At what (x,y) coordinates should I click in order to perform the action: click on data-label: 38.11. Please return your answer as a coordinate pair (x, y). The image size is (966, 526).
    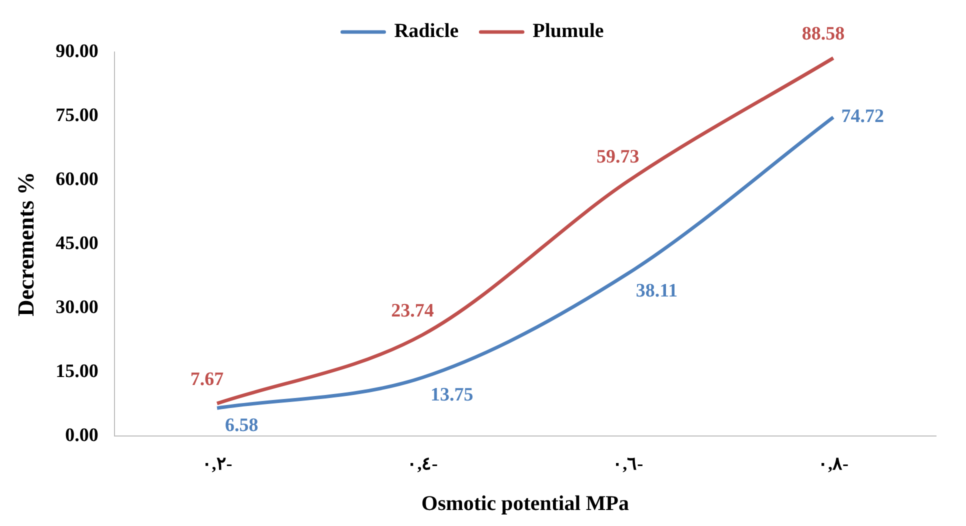
    Looking at the image, I should click on (657, 291).